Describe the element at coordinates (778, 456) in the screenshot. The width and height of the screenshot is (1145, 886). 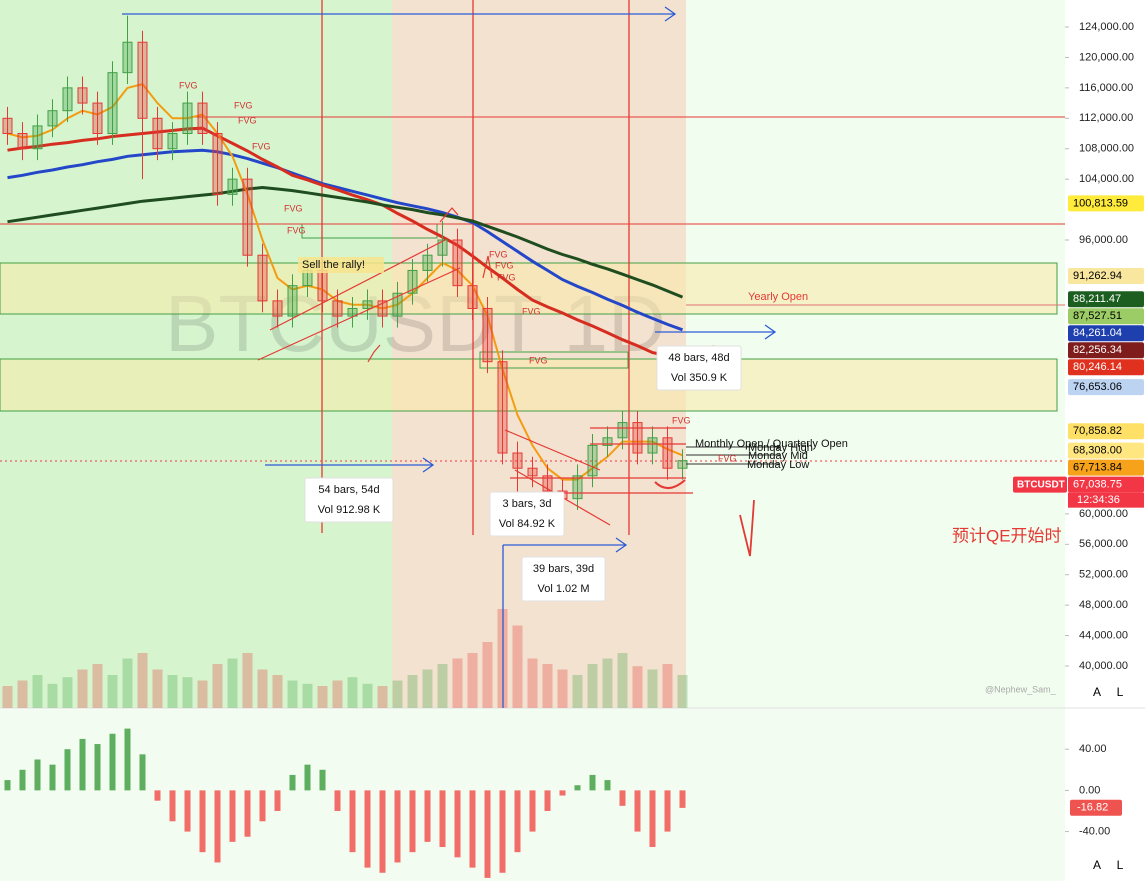
I see `level-label: Monday Mid` at that location.